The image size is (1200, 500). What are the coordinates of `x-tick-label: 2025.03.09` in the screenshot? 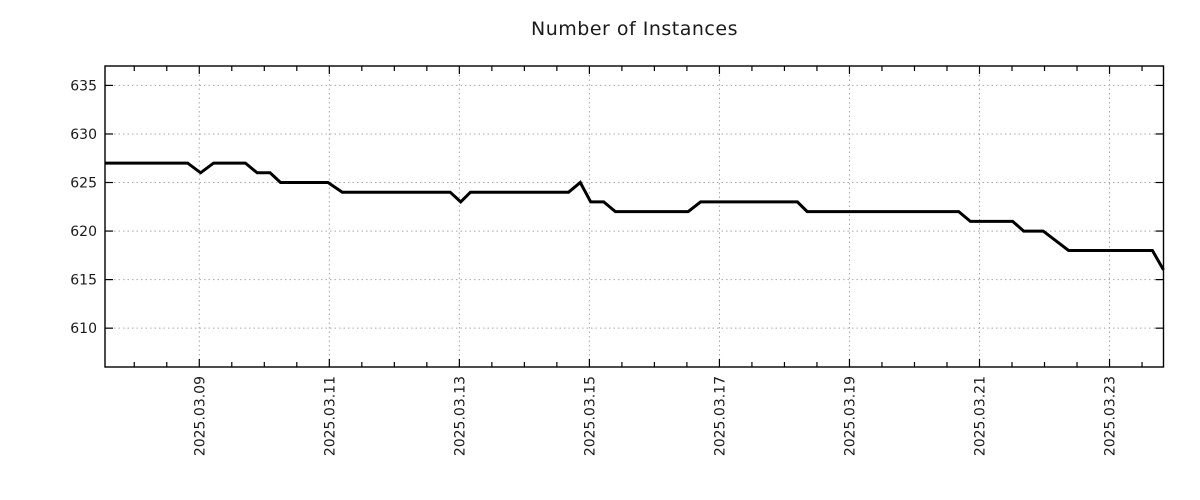 It's located at (200, 416).